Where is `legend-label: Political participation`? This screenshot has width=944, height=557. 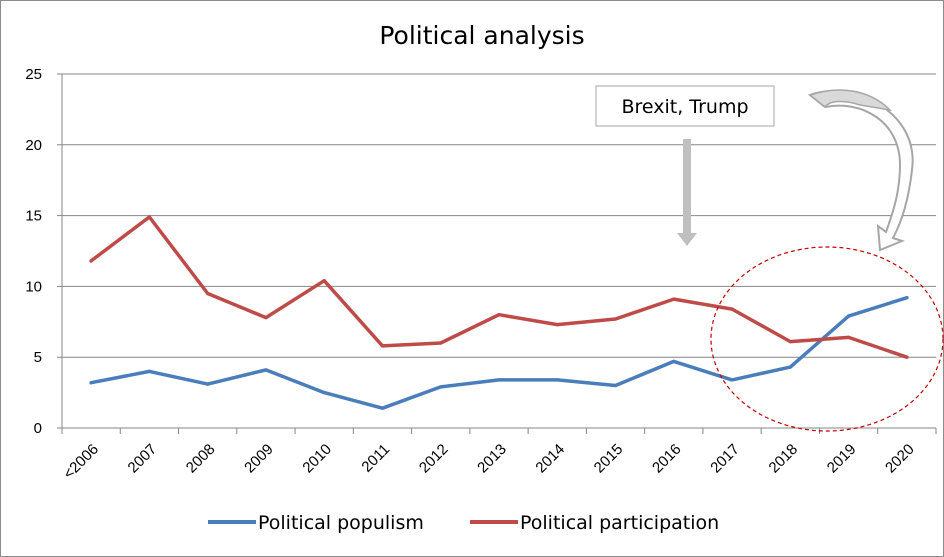 legend-label: Political participation is located at coordinates (619, 523).